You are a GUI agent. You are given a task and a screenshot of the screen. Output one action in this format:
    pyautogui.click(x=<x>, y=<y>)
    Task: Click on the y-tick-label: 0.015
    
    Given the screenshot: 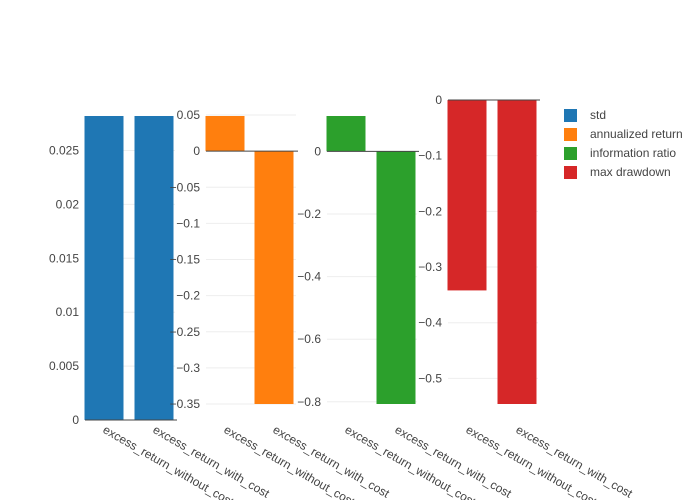 What is the action you would take?
    pyautogui.click(x=64, y=258)
    